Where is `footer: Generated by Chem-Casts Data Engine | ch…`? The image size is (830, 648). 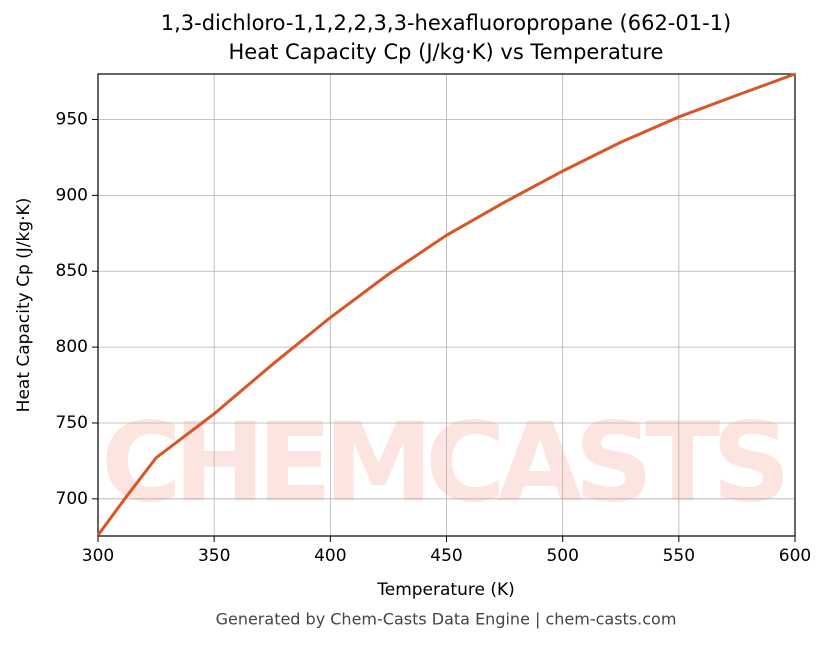 footer: Generated by Chem-Casts Data Engine | ch… is located at coordinates (446, 619).